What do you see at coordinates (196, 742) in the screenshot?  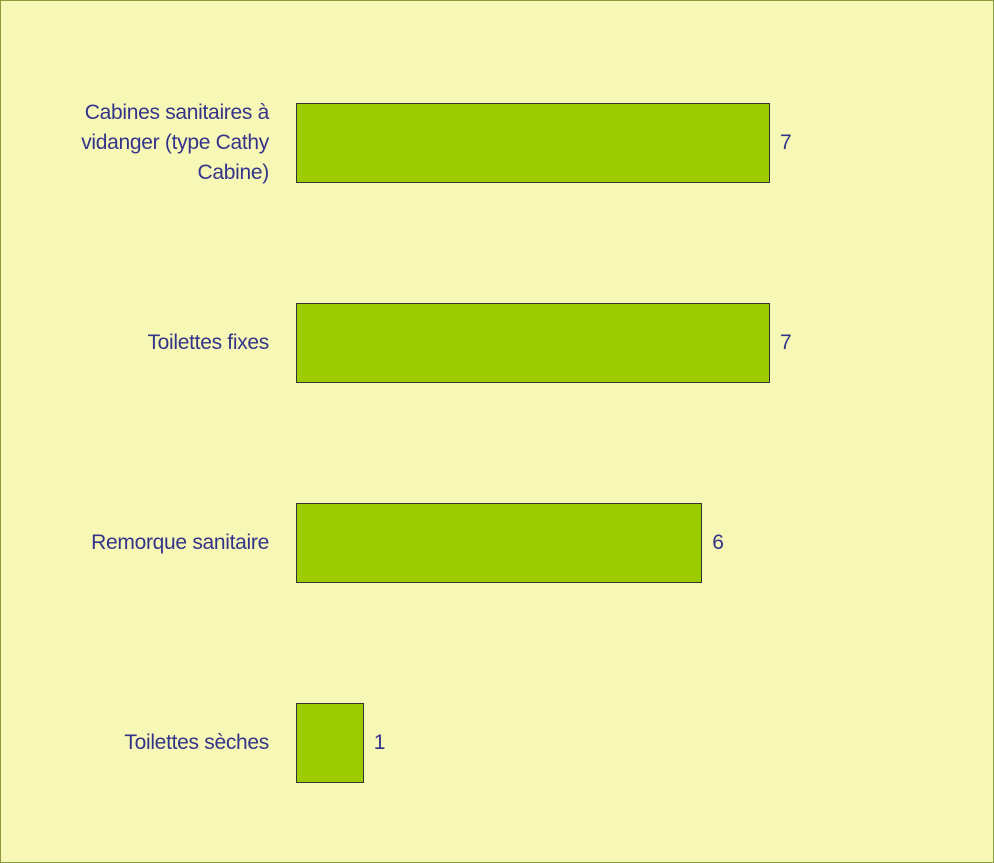 I see `category-label: Toilettes sèches` at bounding box center [196, 742].